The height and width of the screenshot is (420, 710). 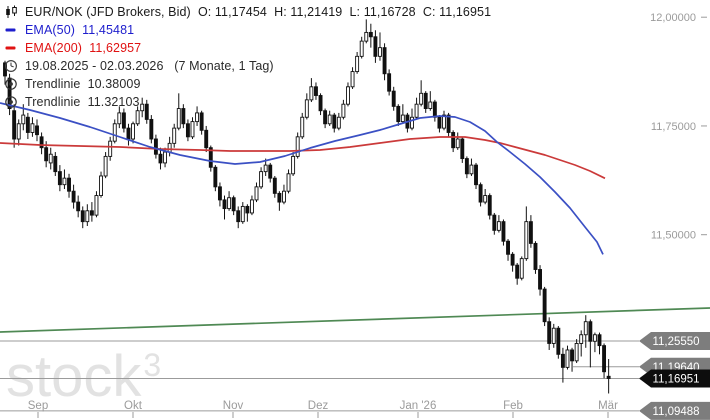 I want to click on ema200-dash-icon, so click(x=10, y=48).